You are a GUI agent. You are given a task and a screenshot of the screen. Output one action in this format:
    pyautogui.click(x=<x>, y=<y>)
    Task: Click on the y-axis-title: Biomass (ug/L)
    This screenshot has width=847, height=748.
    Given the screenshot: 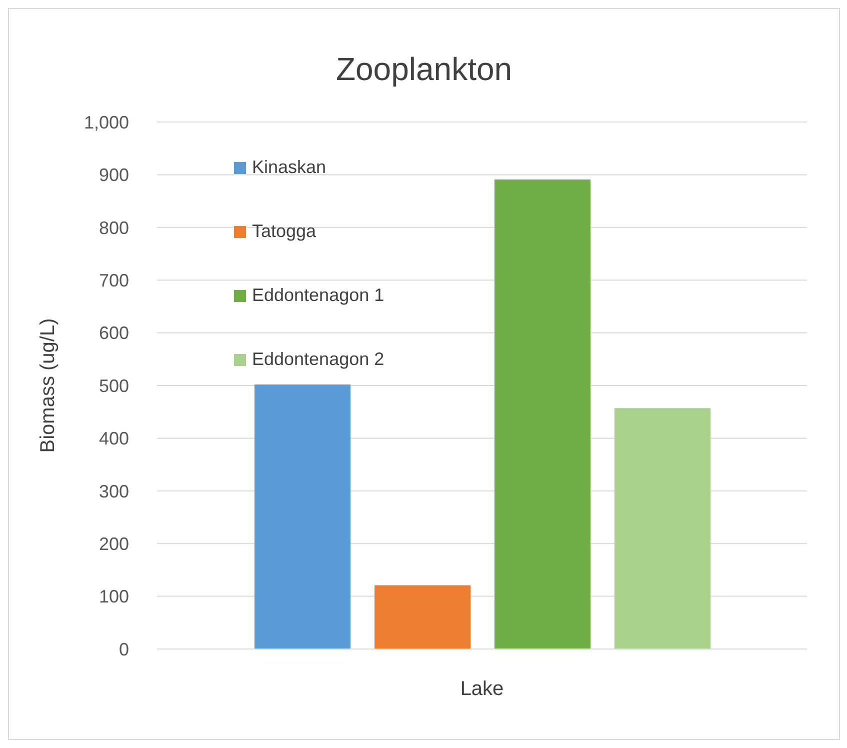 What is the action you would take?
    pyautogui.click(x=48, y=385)
    